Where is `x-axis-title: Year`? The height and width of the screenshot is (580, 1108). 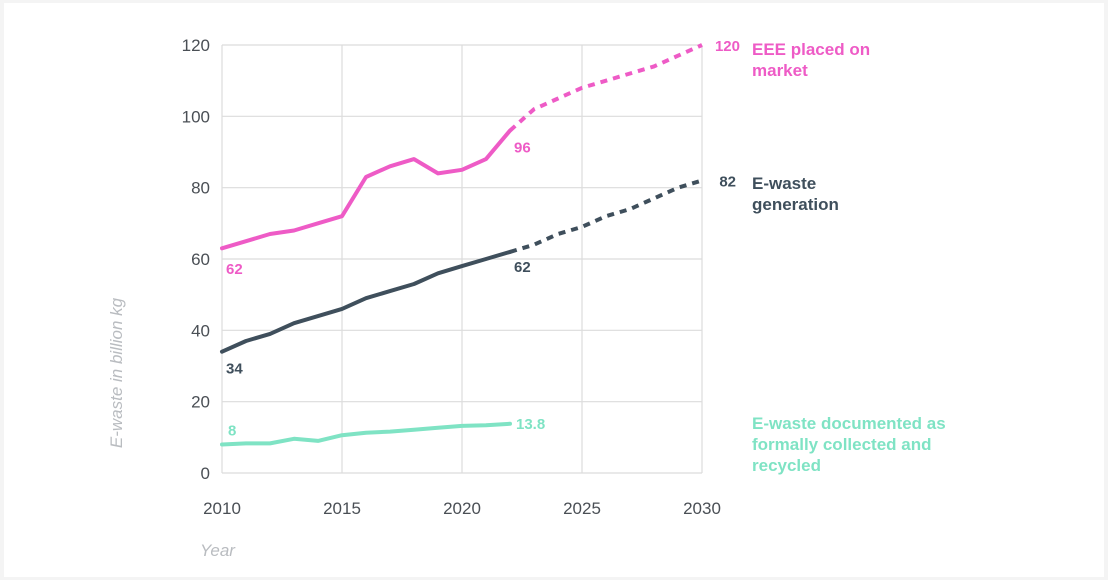
x-axis-title: Year is located at coordinates (218, 550).